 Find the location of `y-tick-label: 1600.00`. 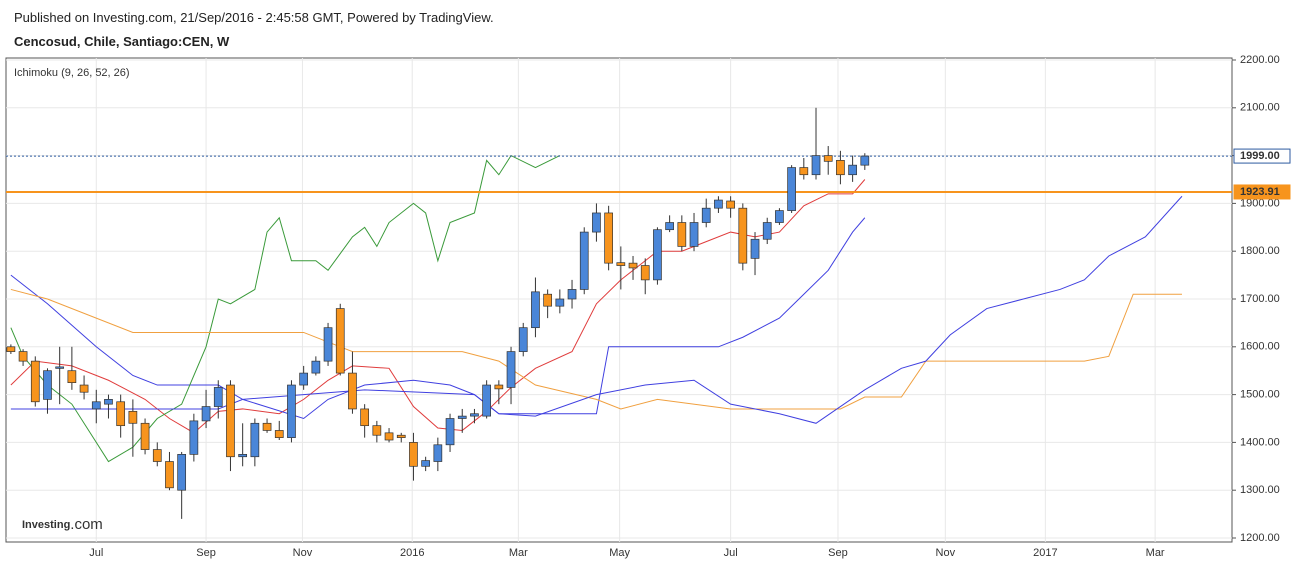

y-tick-label: 1600.00 is located at coordinates (1260, 347).